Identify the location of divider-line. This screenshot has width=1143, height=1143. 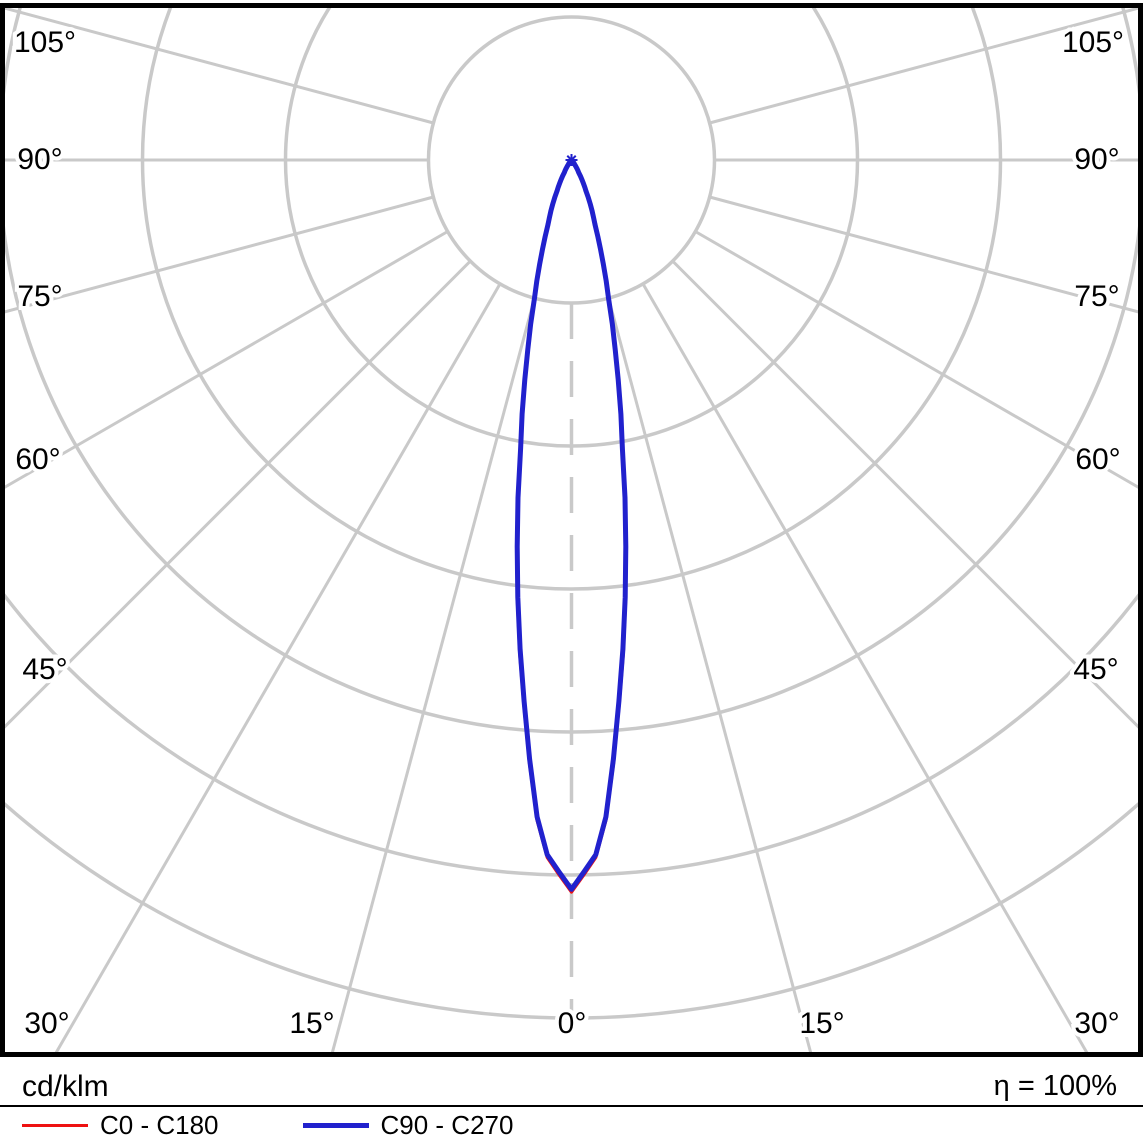
(571, 1106).